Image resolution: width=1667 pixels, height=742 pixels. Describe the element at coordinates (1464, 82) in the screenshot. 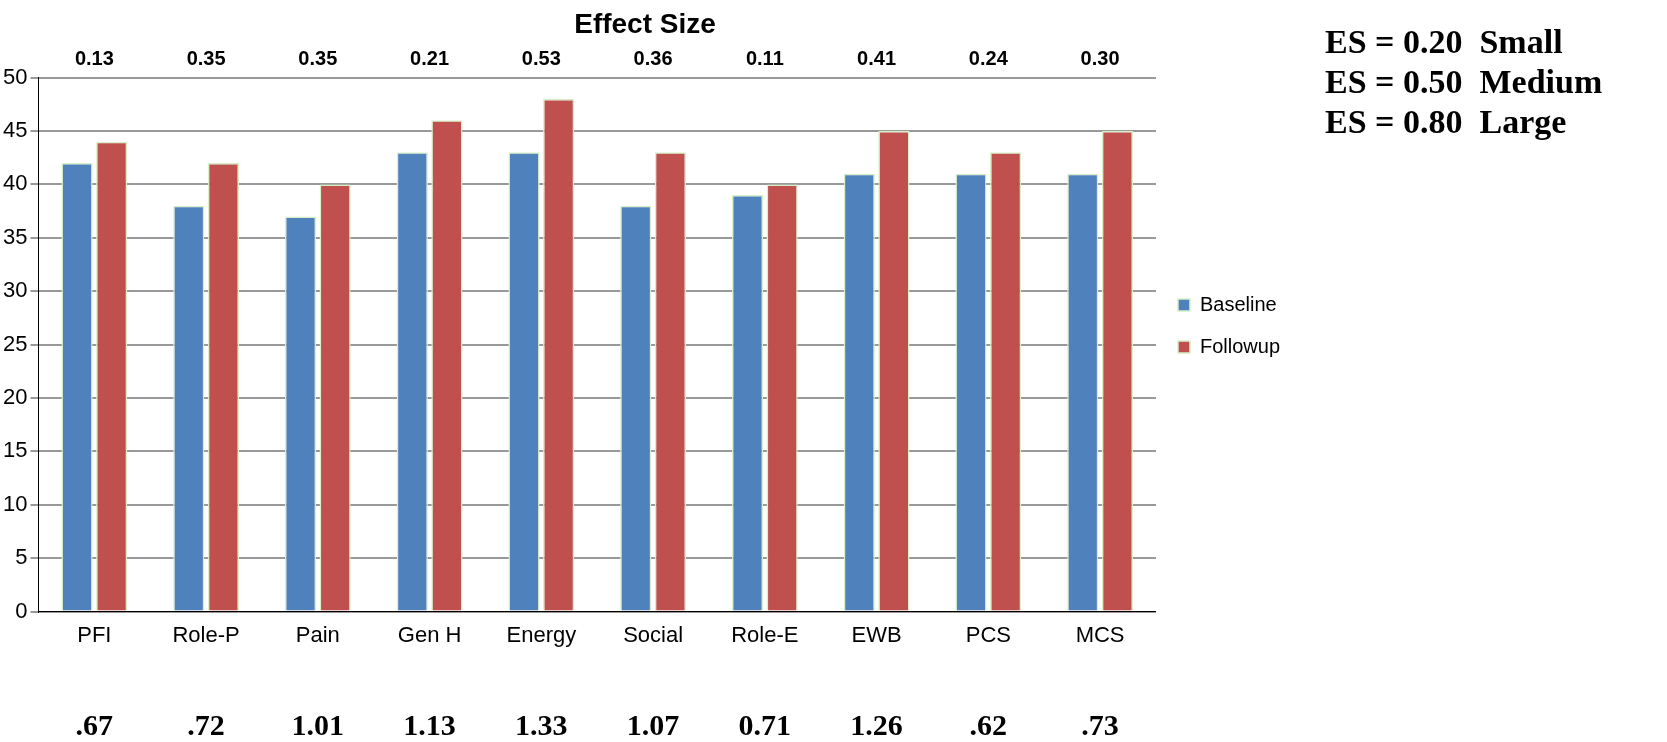

I see `text: ES = 0.50 Medium` at that location.